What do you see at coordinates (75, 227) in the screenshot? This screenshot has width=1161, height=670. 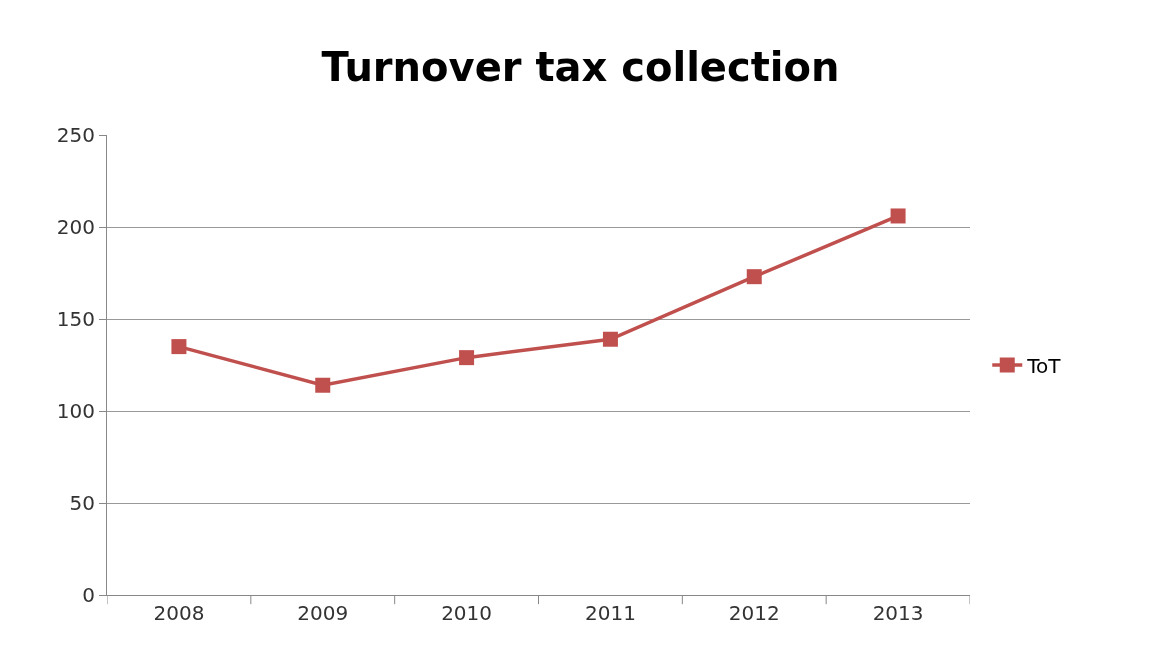 I see `y-tick-label: 200` at bounding box center [75, 227].